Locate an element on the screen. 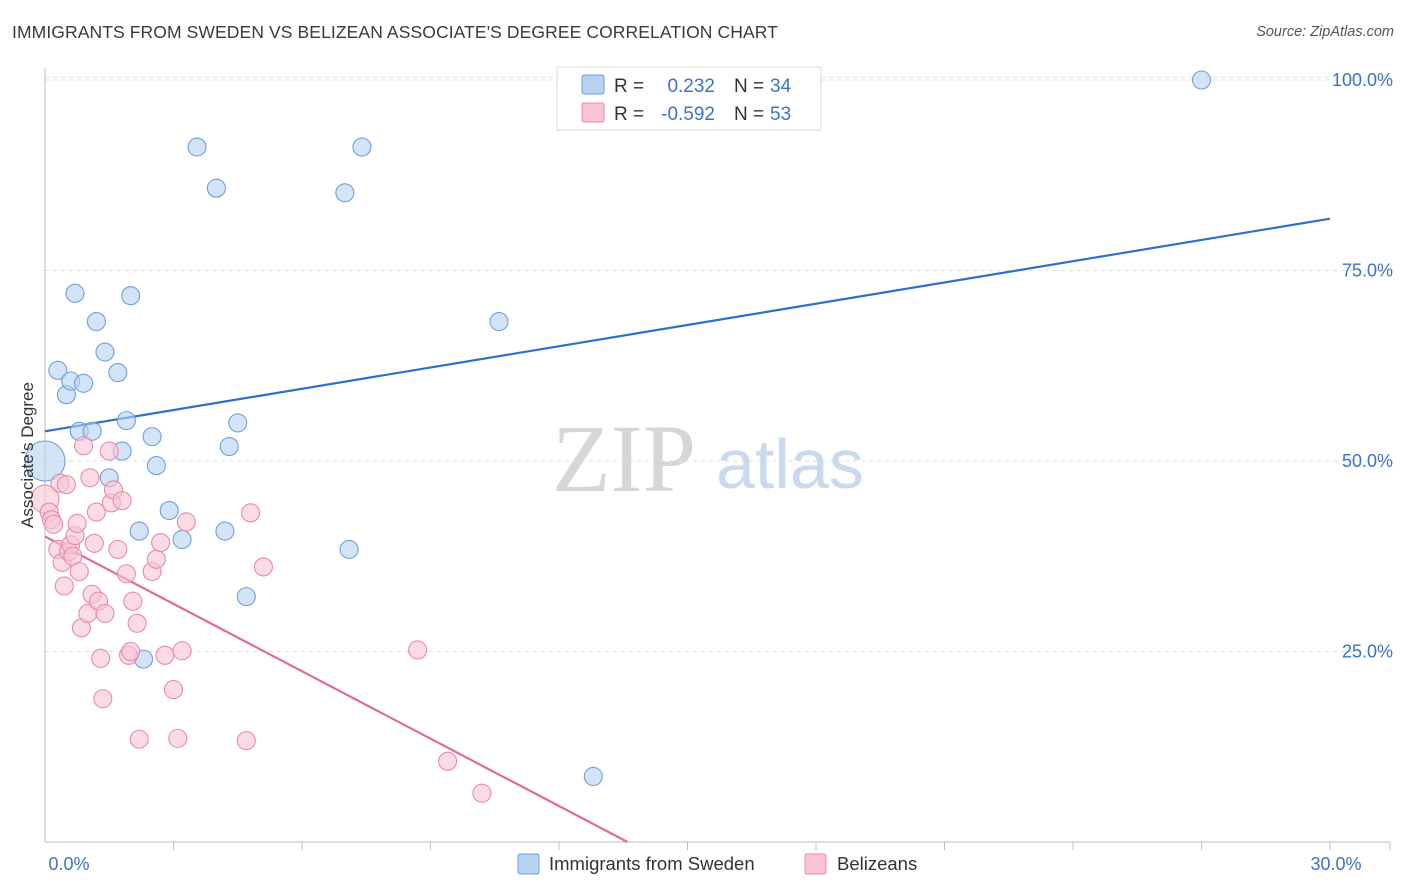 Image resolution: width=1406 pixels, height=892 pixels. legend-n-value-sweden: 34 is located at coordinates (781, 86).